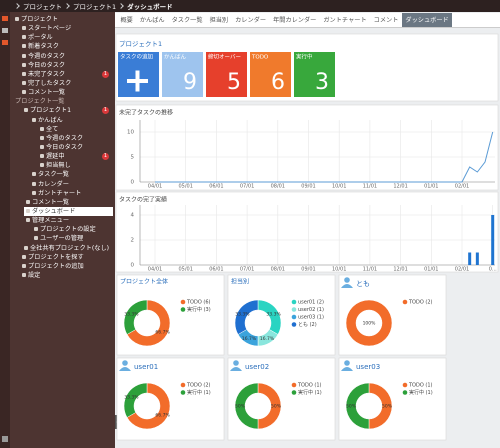 This screenshot has height=448, width=500. Describe the element at coordinates (133, 158) in the screenshot. I see `y-tick-label: 5` at that location.